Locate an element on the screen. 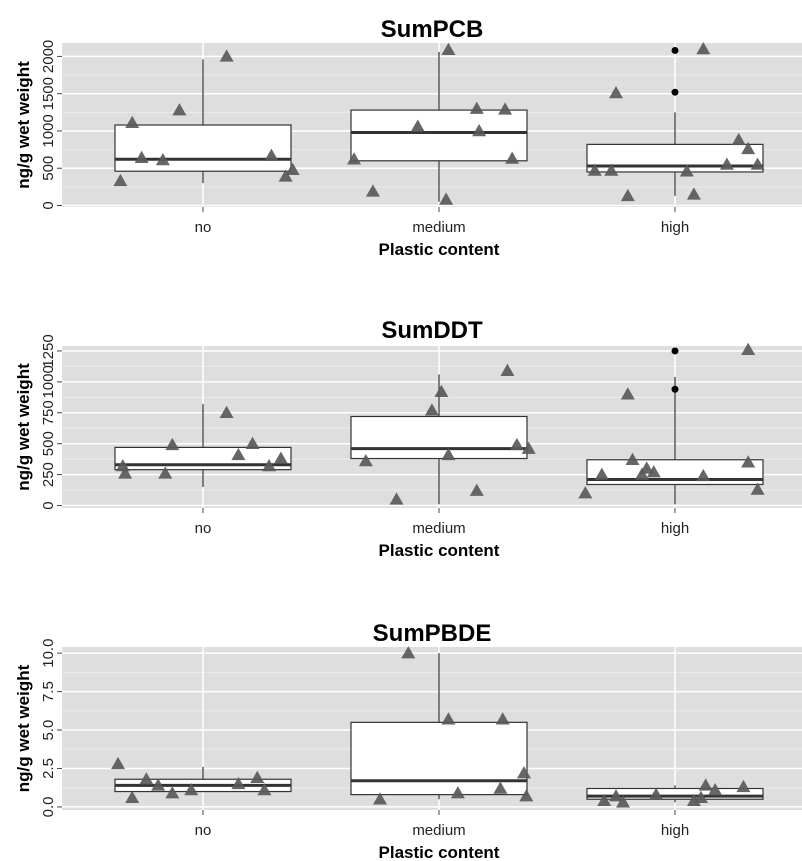 The image size is (802, 861). y-tick-label: 2.5 is located at coordinates (48, 768).